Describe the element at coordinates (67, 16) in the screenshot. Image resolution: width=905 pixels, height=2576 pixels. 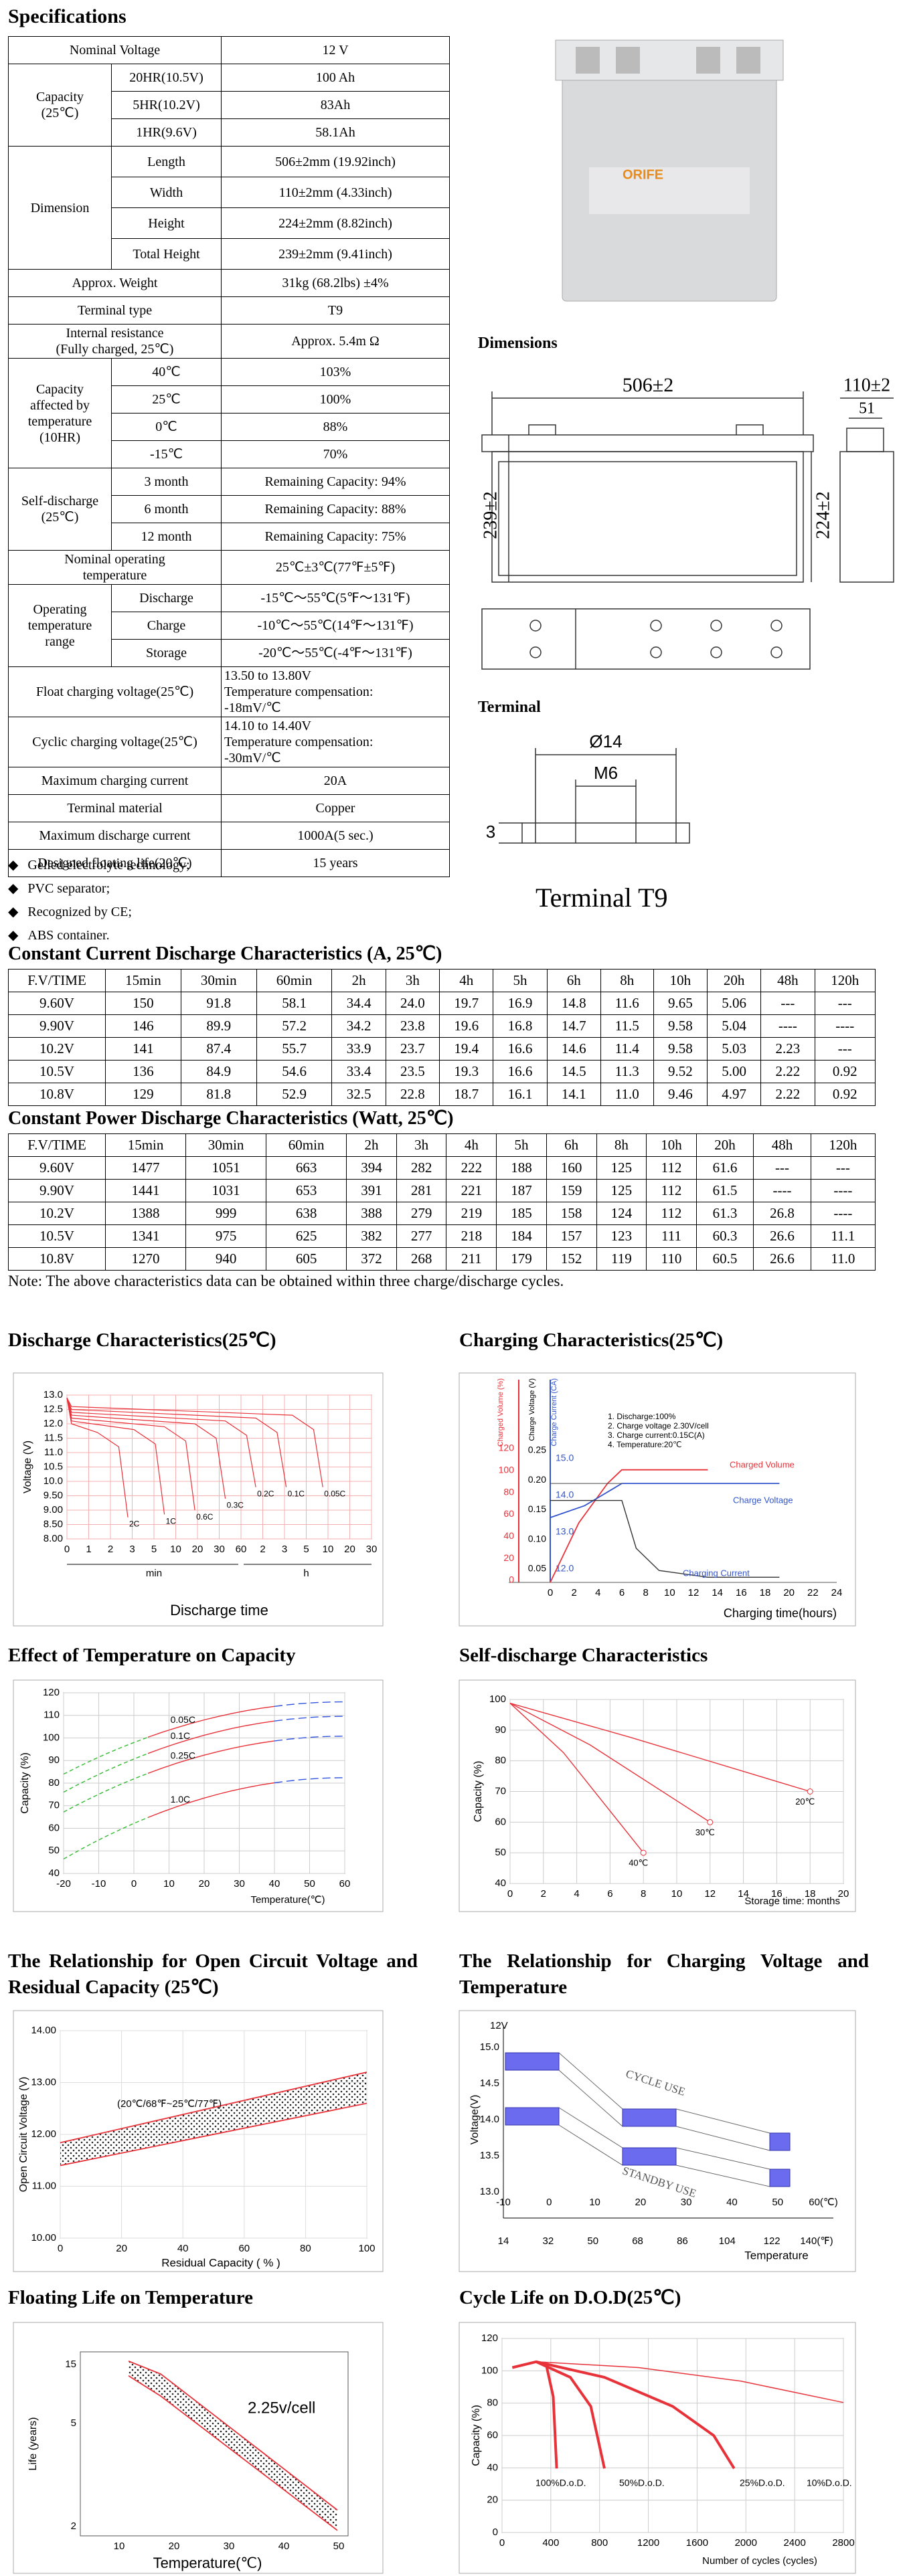
I see `section-title: Specifications` at that location.